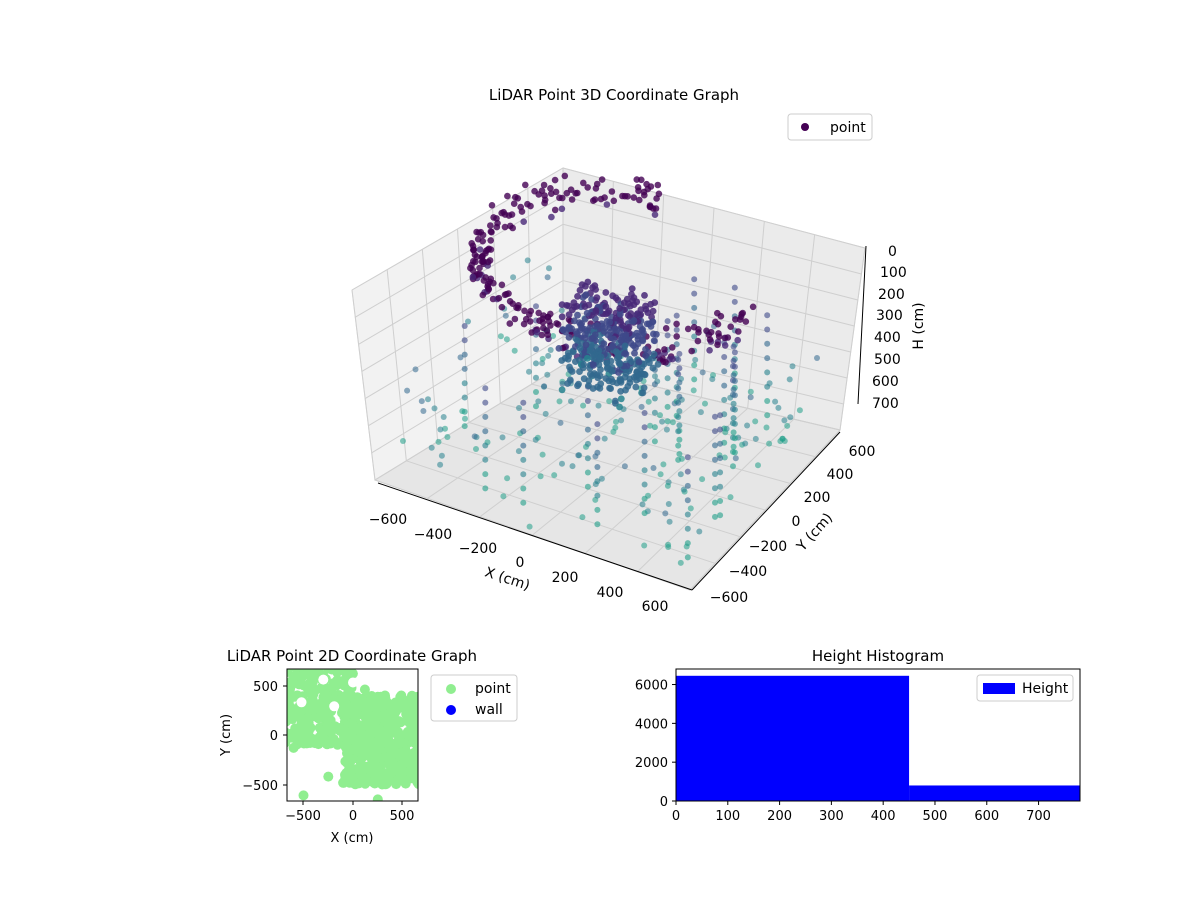 The height and width of the screenshot is (900, 1200). I want to click on z-tick-3d: 500, so click(887, 360).